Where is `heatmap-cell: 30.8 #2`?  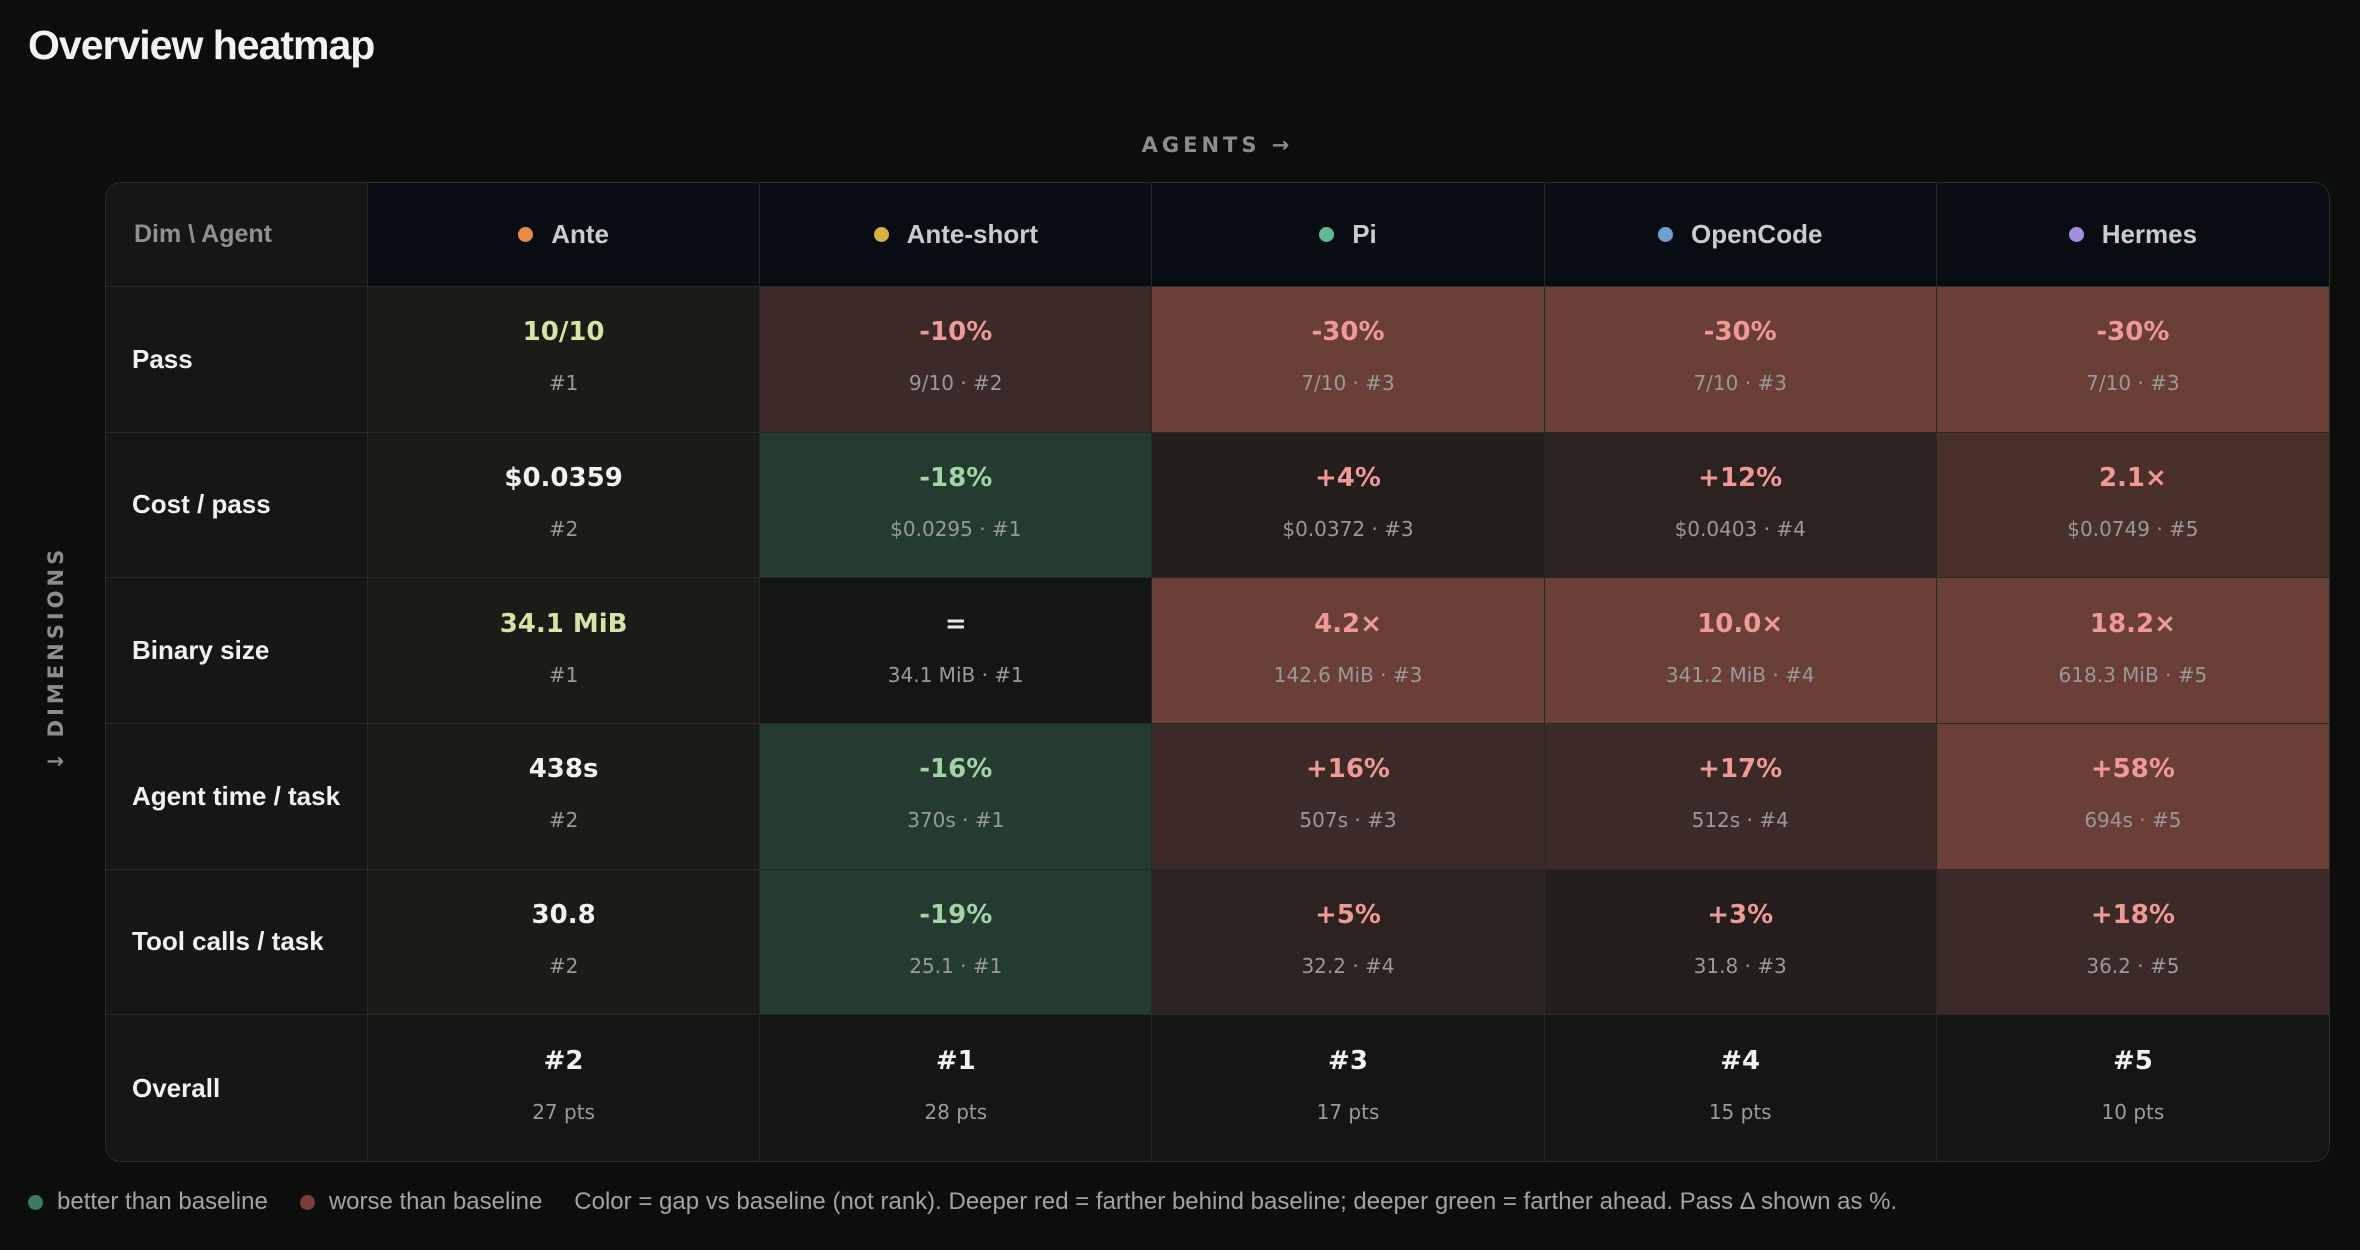 heatmap-cell: 30.8 #2 is located at coordinates (564, 942).